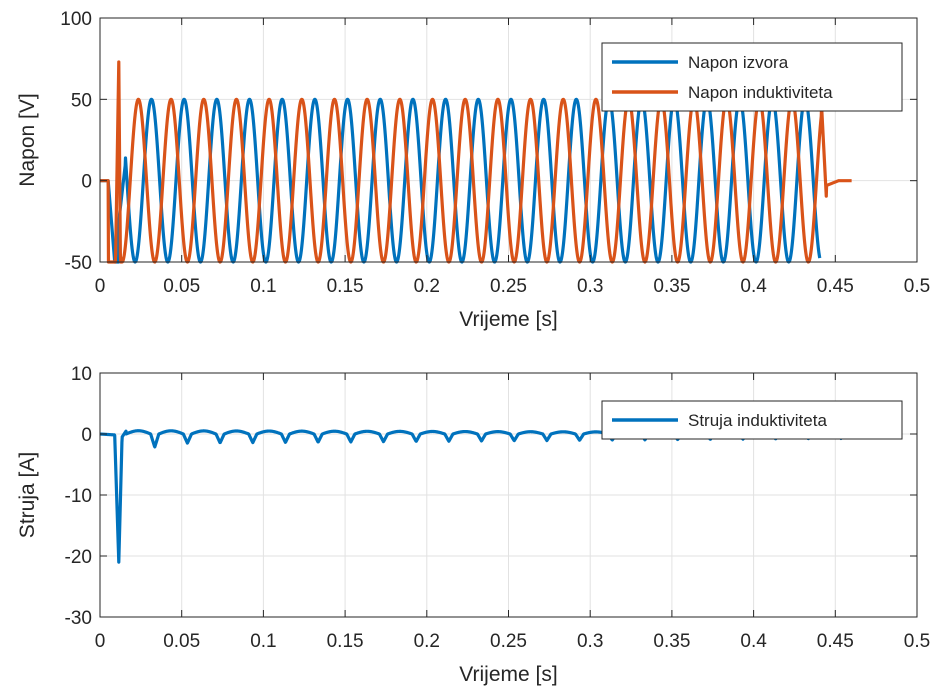  I want to click on y-tick-label: -30, so click(78, 618).